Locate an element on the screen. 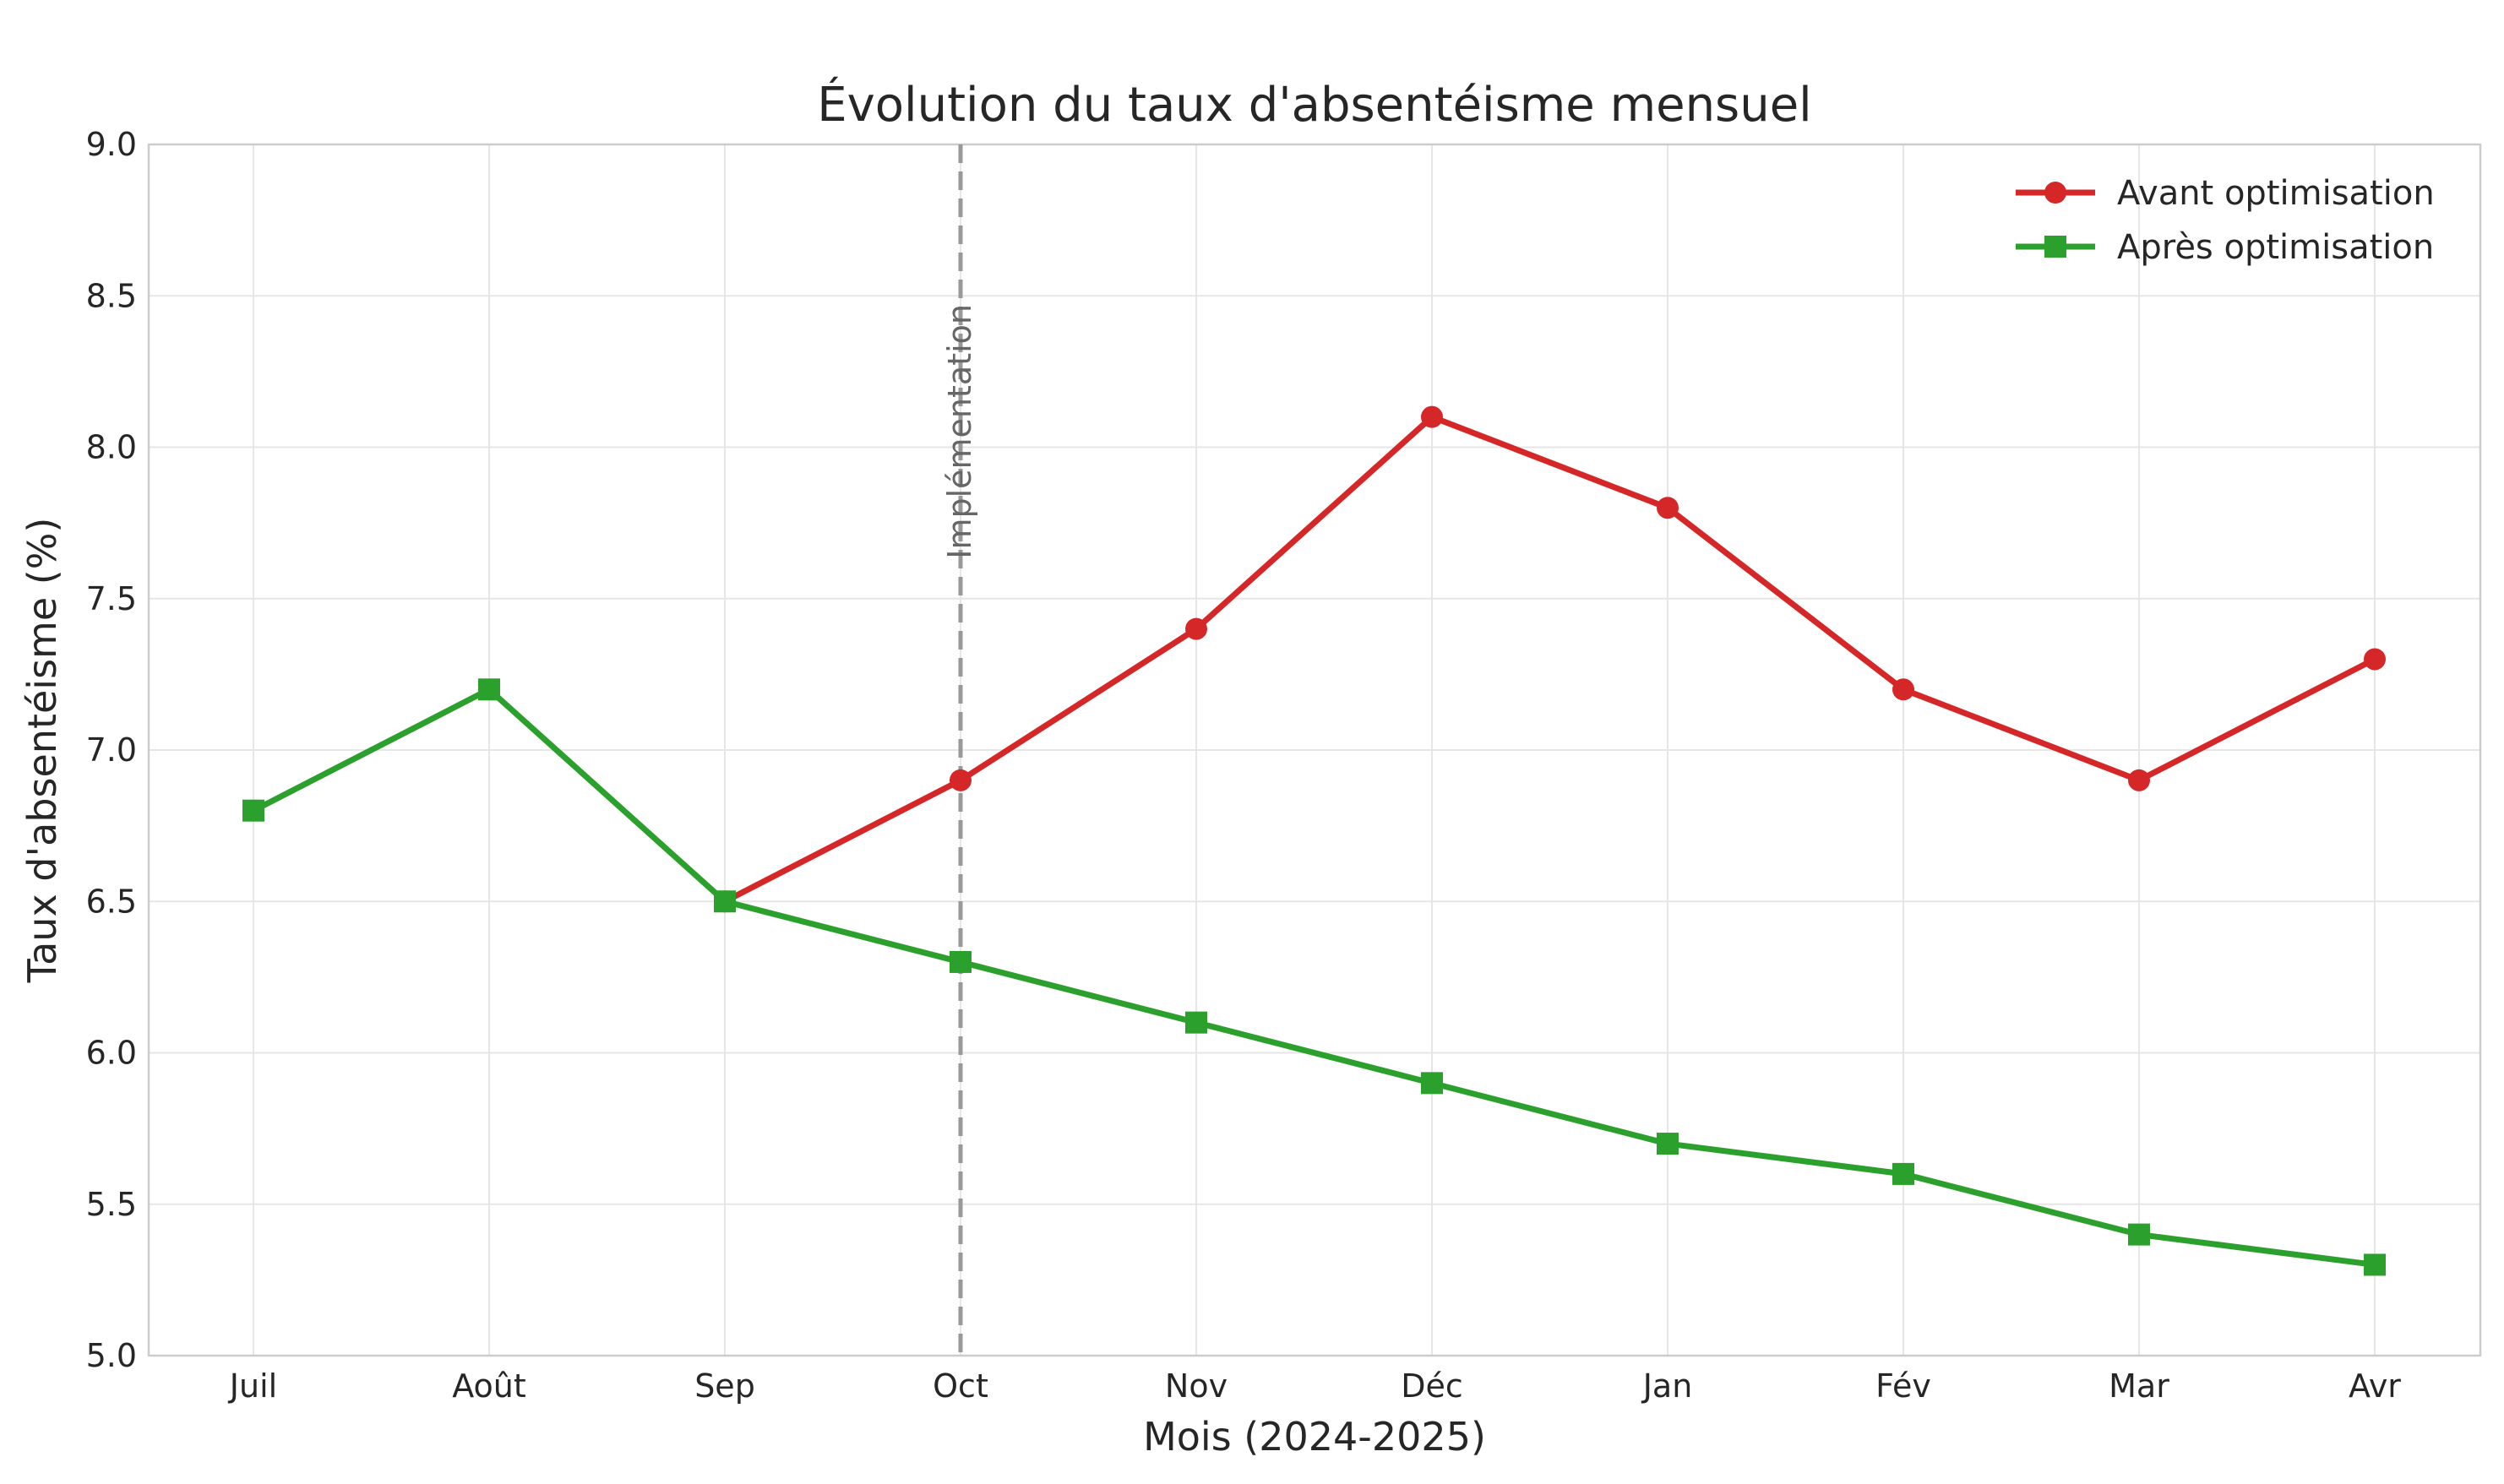 The width and height of the screenshot is (2504, 1484). y-tick-label: 5.5 is located at coordinates (111, 1204).